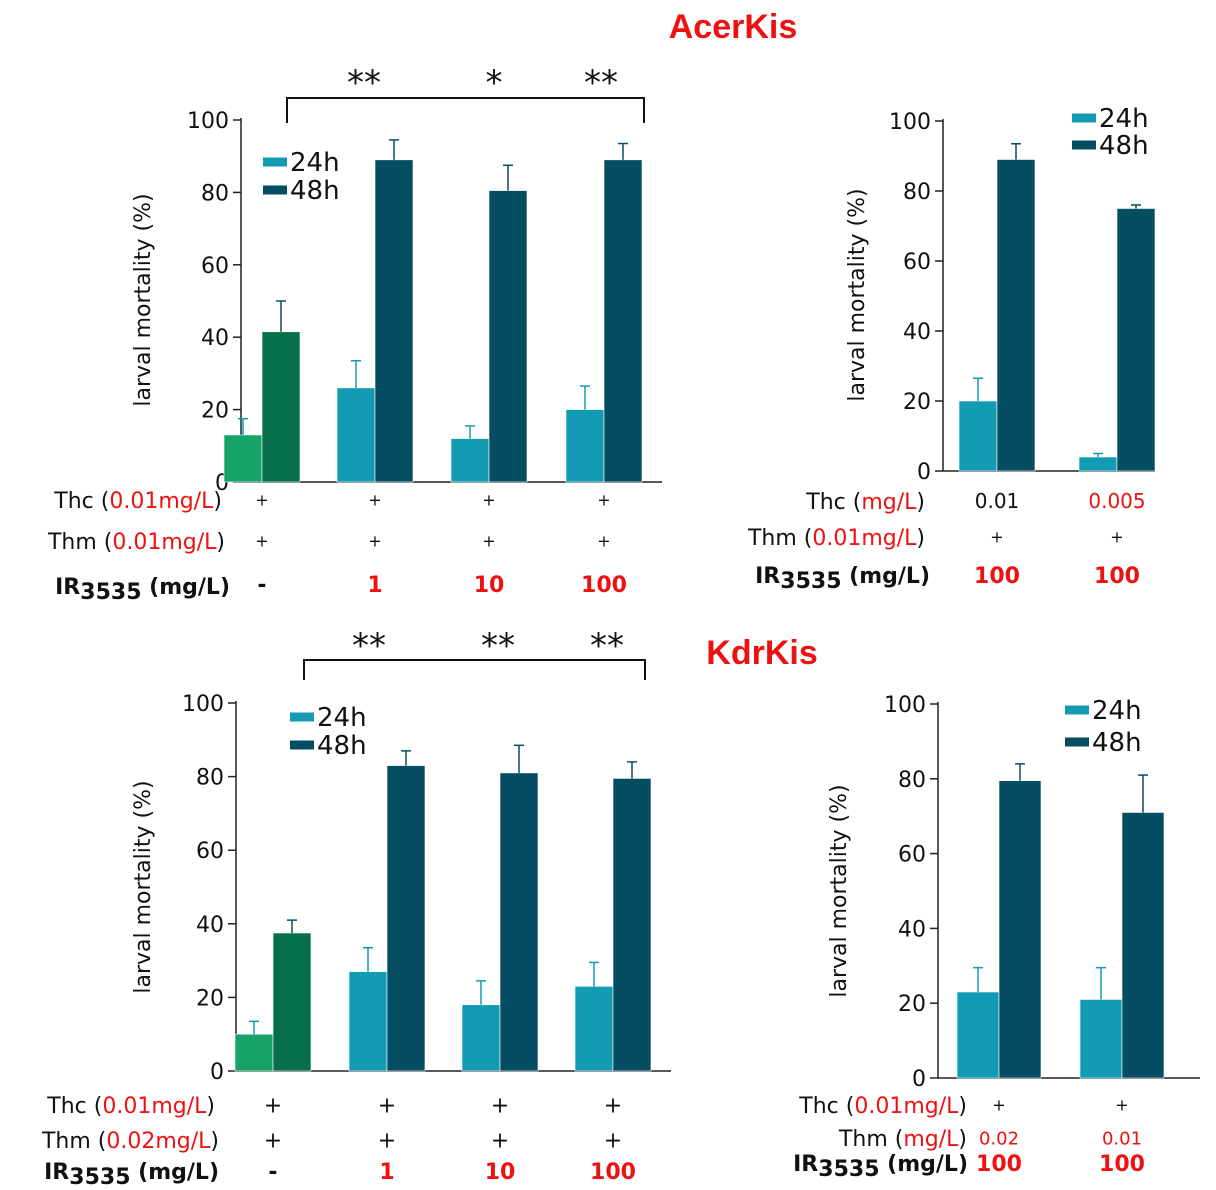  Describe the element at coordinates (130, 1141) in the screenshot. I see `treatment-row-label: Thm (0.02mg/L)` at that location.